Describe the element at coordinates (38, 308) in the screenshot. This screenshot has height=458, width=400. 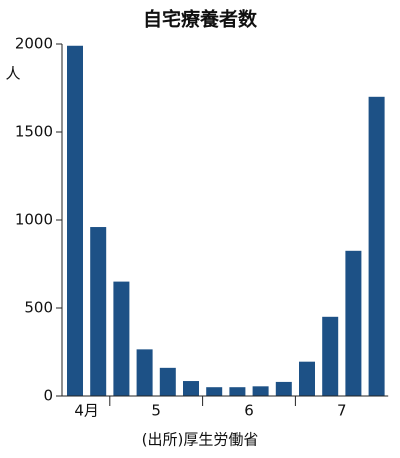
I see `y-tick-label: 500` at that location.